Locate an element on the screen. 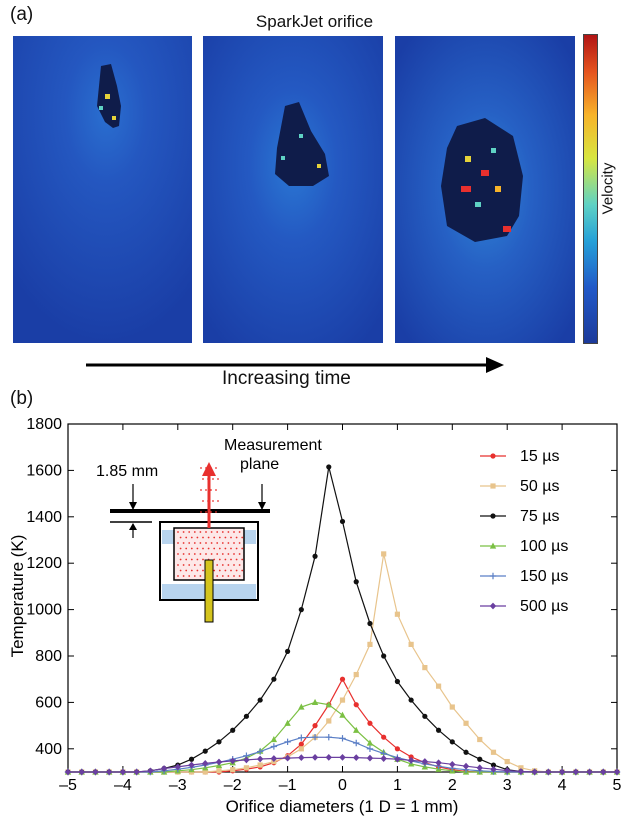  legend-label: 500 µs is located at coordinates (544, 606).